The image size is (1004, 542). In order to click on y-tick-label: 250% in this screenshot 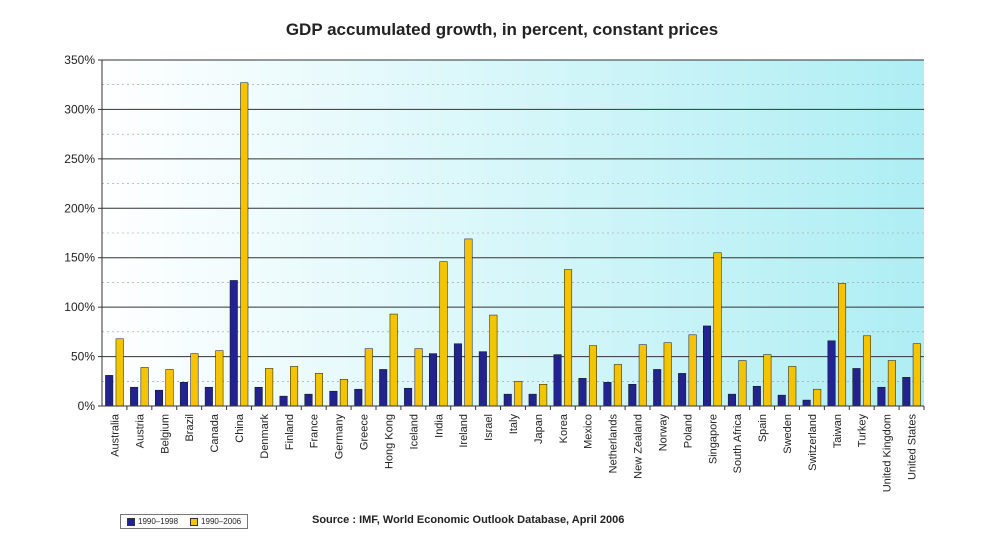, I will do `click(79, 159)`.